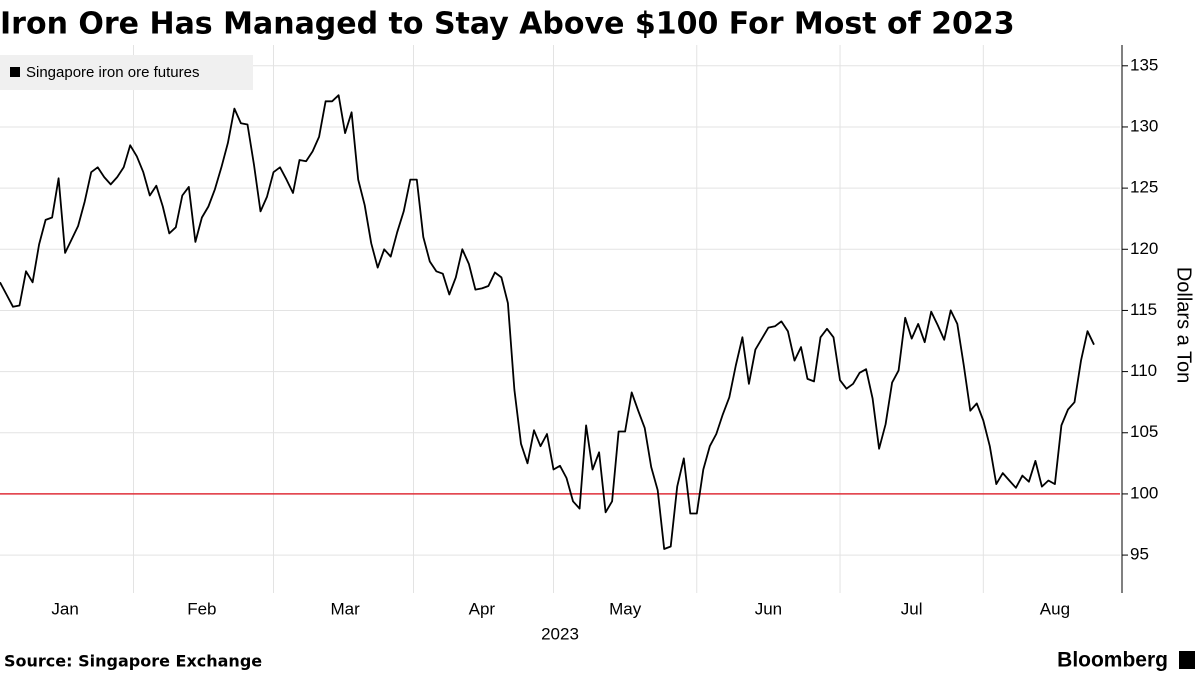 Image resolution: width=1200 pixels, height=675 pixels. What do you see at coordinates (625, 608) in the screenshot?
I see `x-tick-label: May` at bounding box center [625, 608].